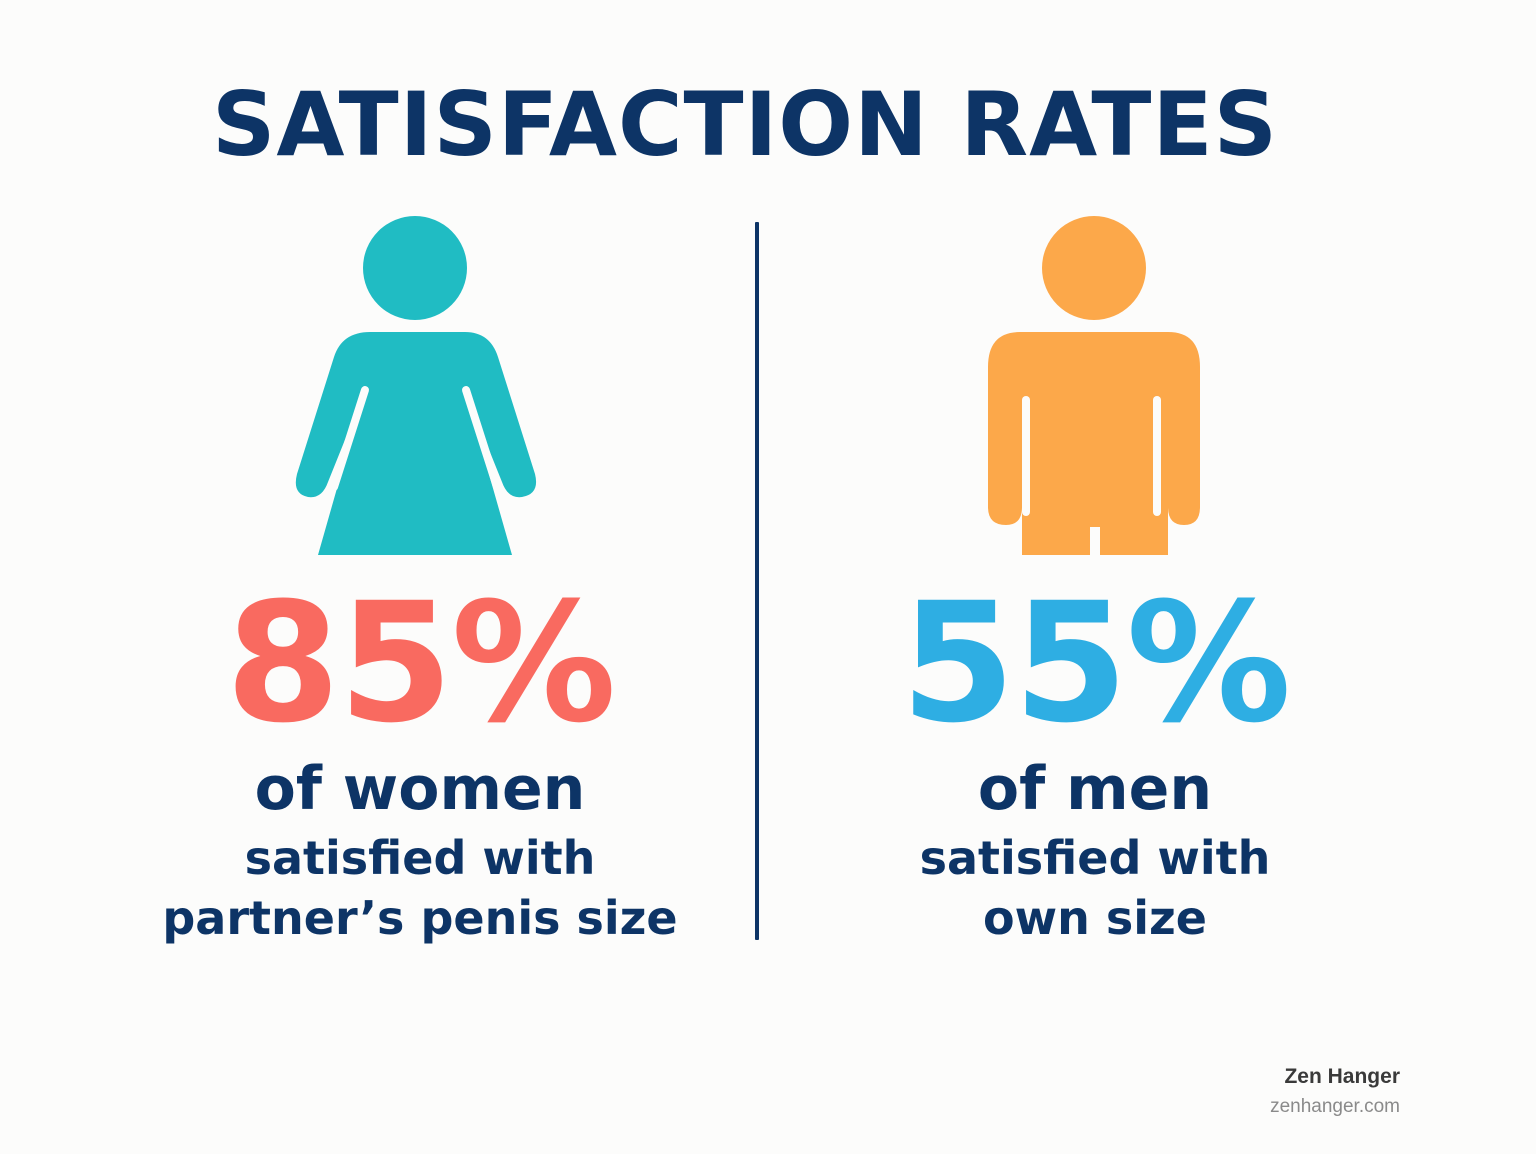 The height and width of the screenshot is (1154, 1536). I want to click on women-description: satisfied with partner’s penis size, so click(420, 888).